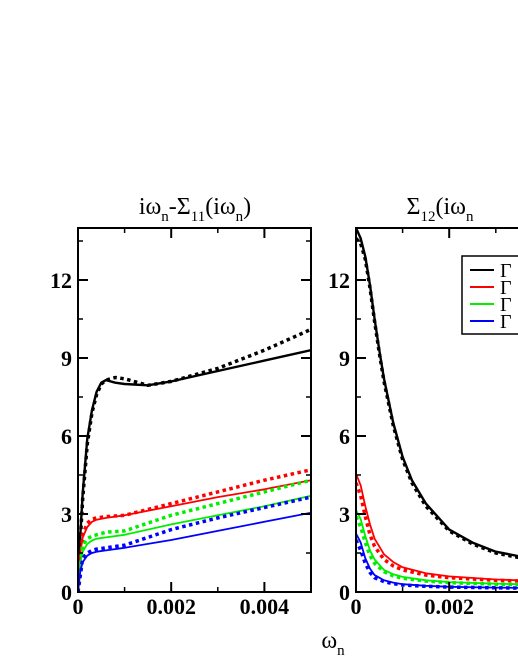 Image resolution: width=518 pixels, height=670 pixels. Describe the element at coordinates (265, 606) in the screenshot. I see `x-tick-label: 0.004` at that location.